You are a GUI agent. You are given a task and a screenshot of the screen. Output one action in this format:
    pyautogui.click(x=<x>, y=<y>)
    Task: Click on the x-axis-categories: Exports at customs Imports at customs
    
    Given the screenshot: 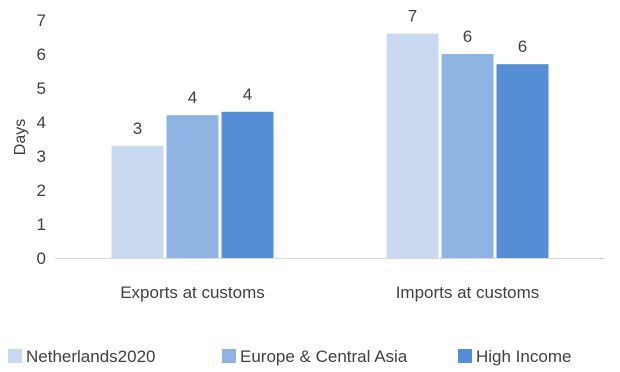 What is the action you would take?
    pyautogui.click(x=329, y=292)
    